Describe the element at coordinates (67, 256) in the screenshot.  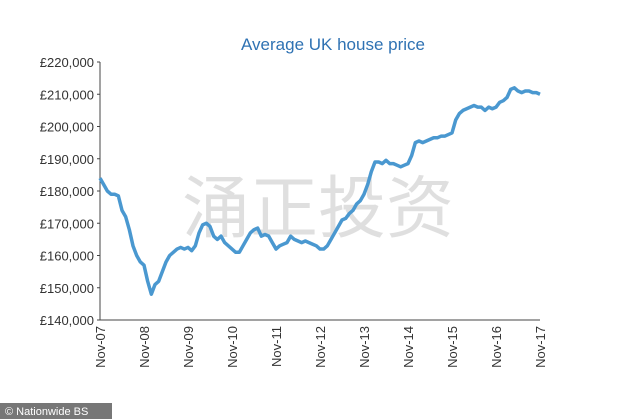
I see `y-tick-label: £160,000` at that location.